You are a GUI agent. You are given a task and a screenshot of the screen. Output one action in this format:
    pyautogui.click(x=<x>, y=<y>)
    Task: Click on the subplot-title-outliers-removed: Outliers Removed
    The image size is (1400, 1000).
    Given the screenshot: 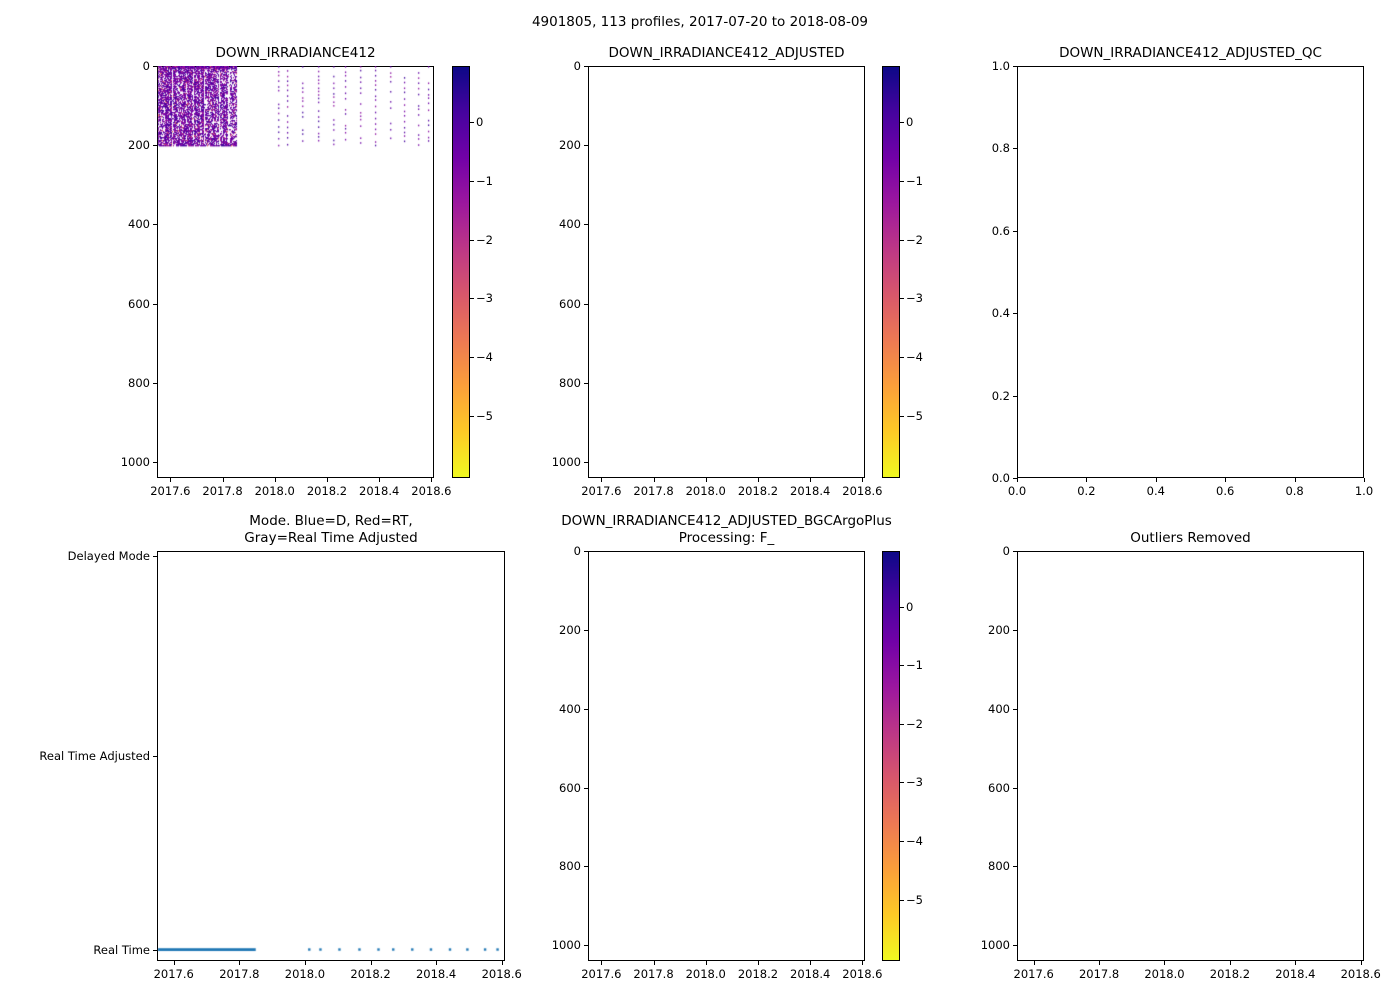 What is the action you would take?
    pyautogui.click(x=1190, y=538)
    